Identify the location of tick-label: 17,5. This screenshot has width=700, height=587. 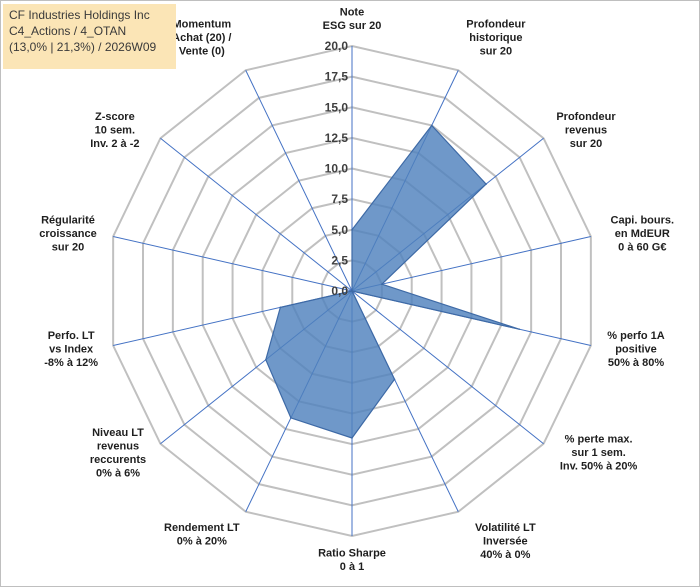
(337, 77).